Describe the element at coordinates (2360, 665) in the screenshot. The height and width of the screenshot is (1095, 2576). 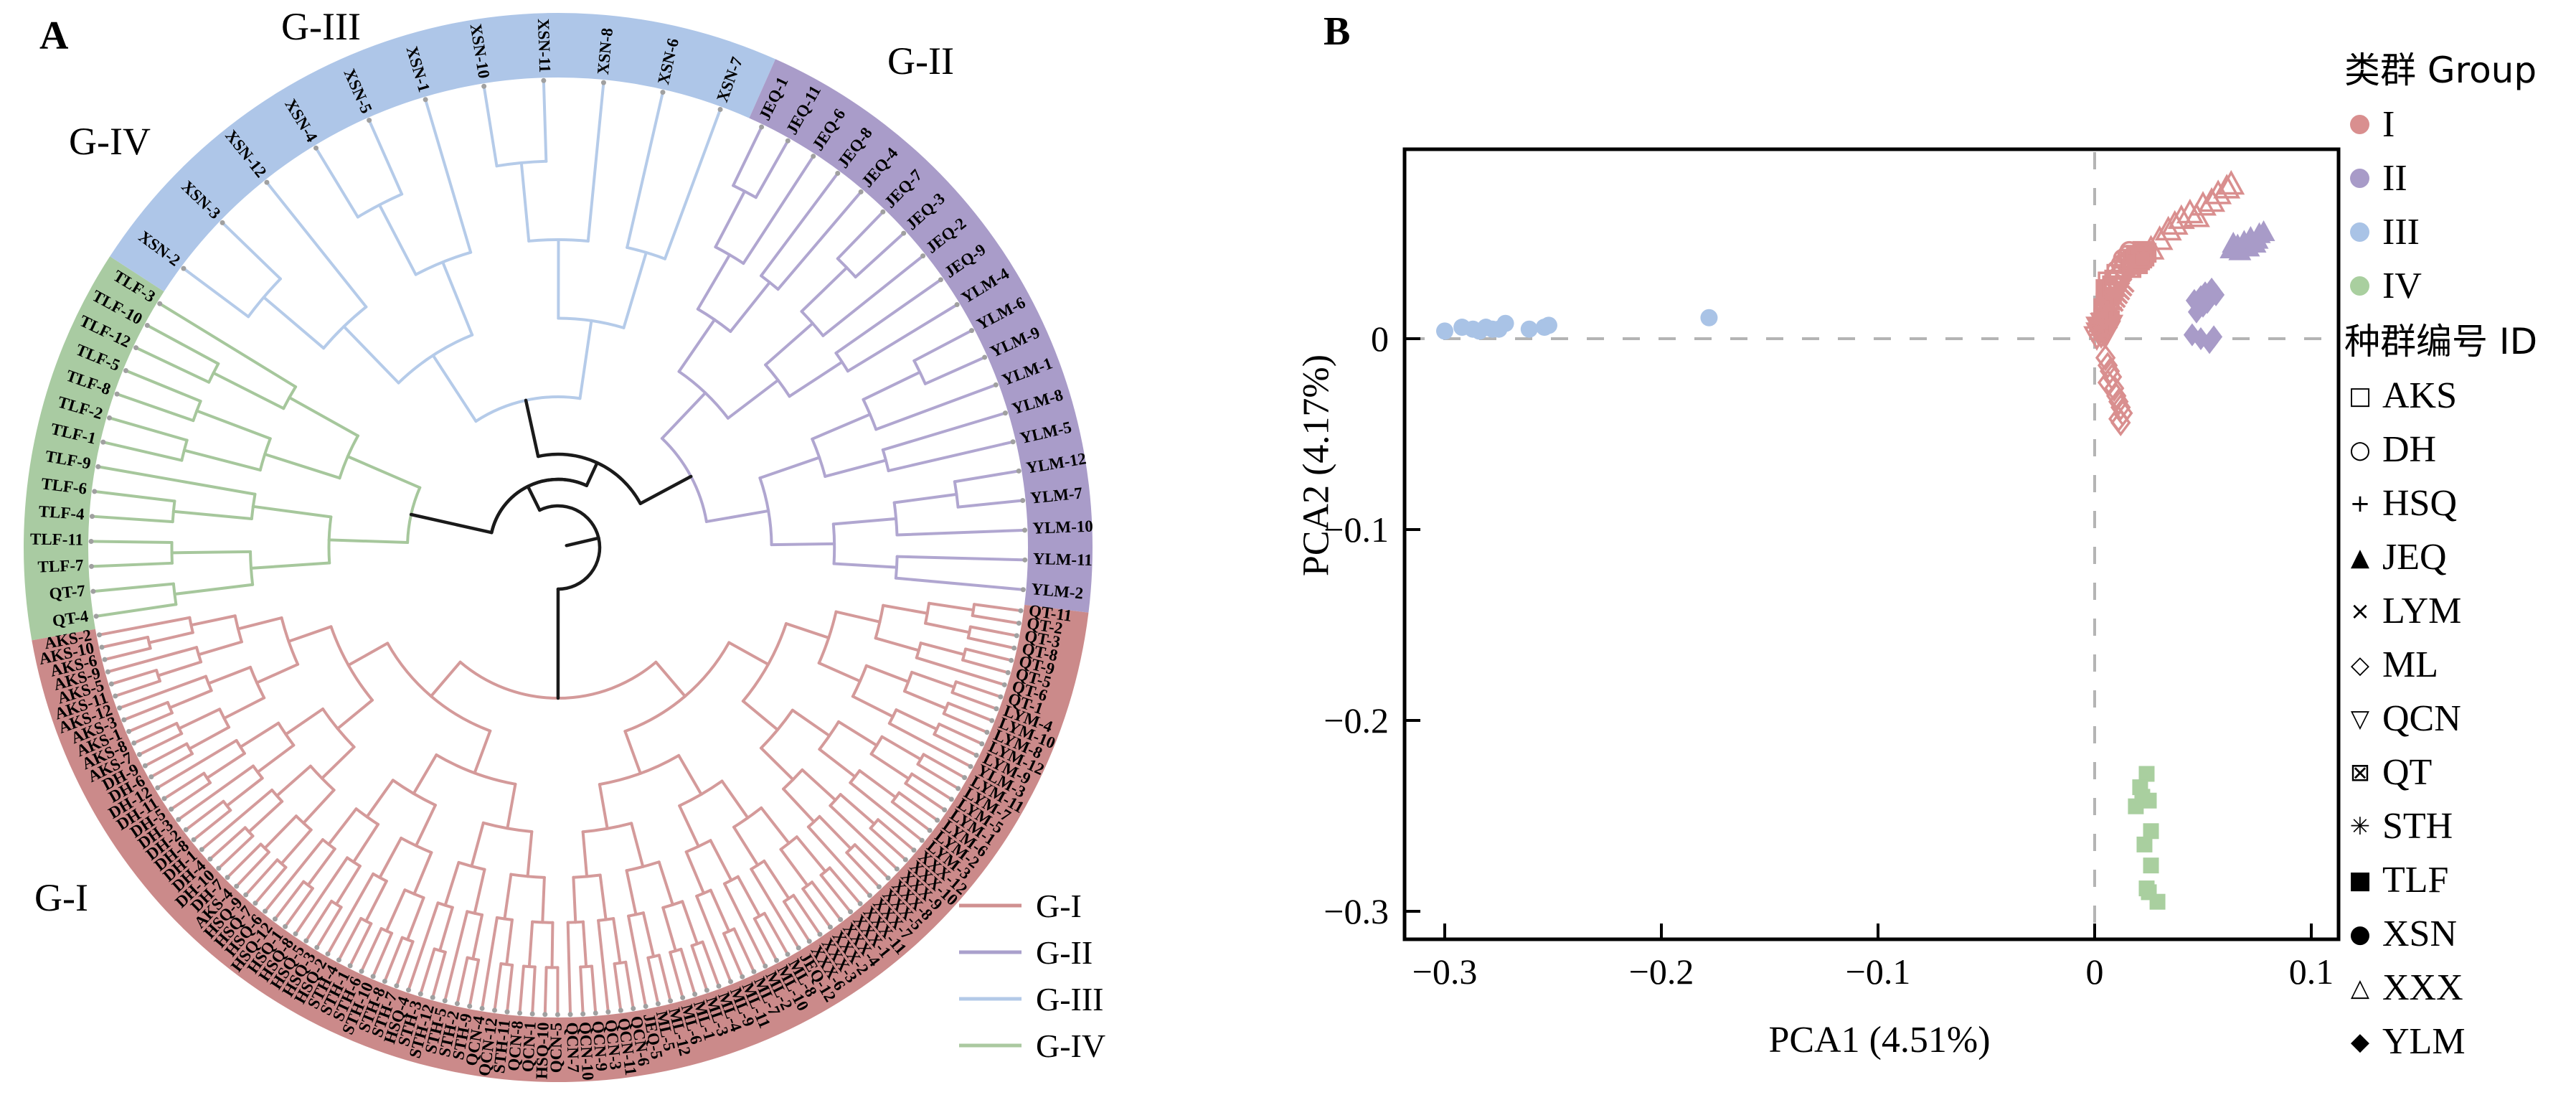
I see `legend-id-marker: ◇` at that location.